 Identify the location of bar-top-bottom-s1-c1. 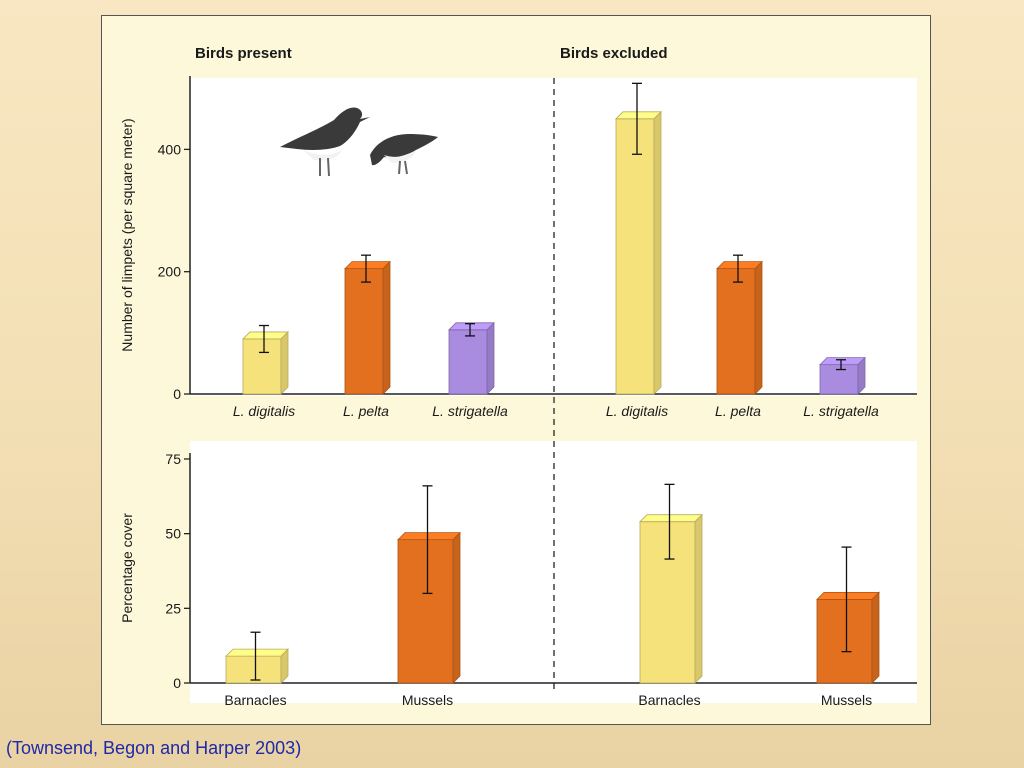
(848, 595).